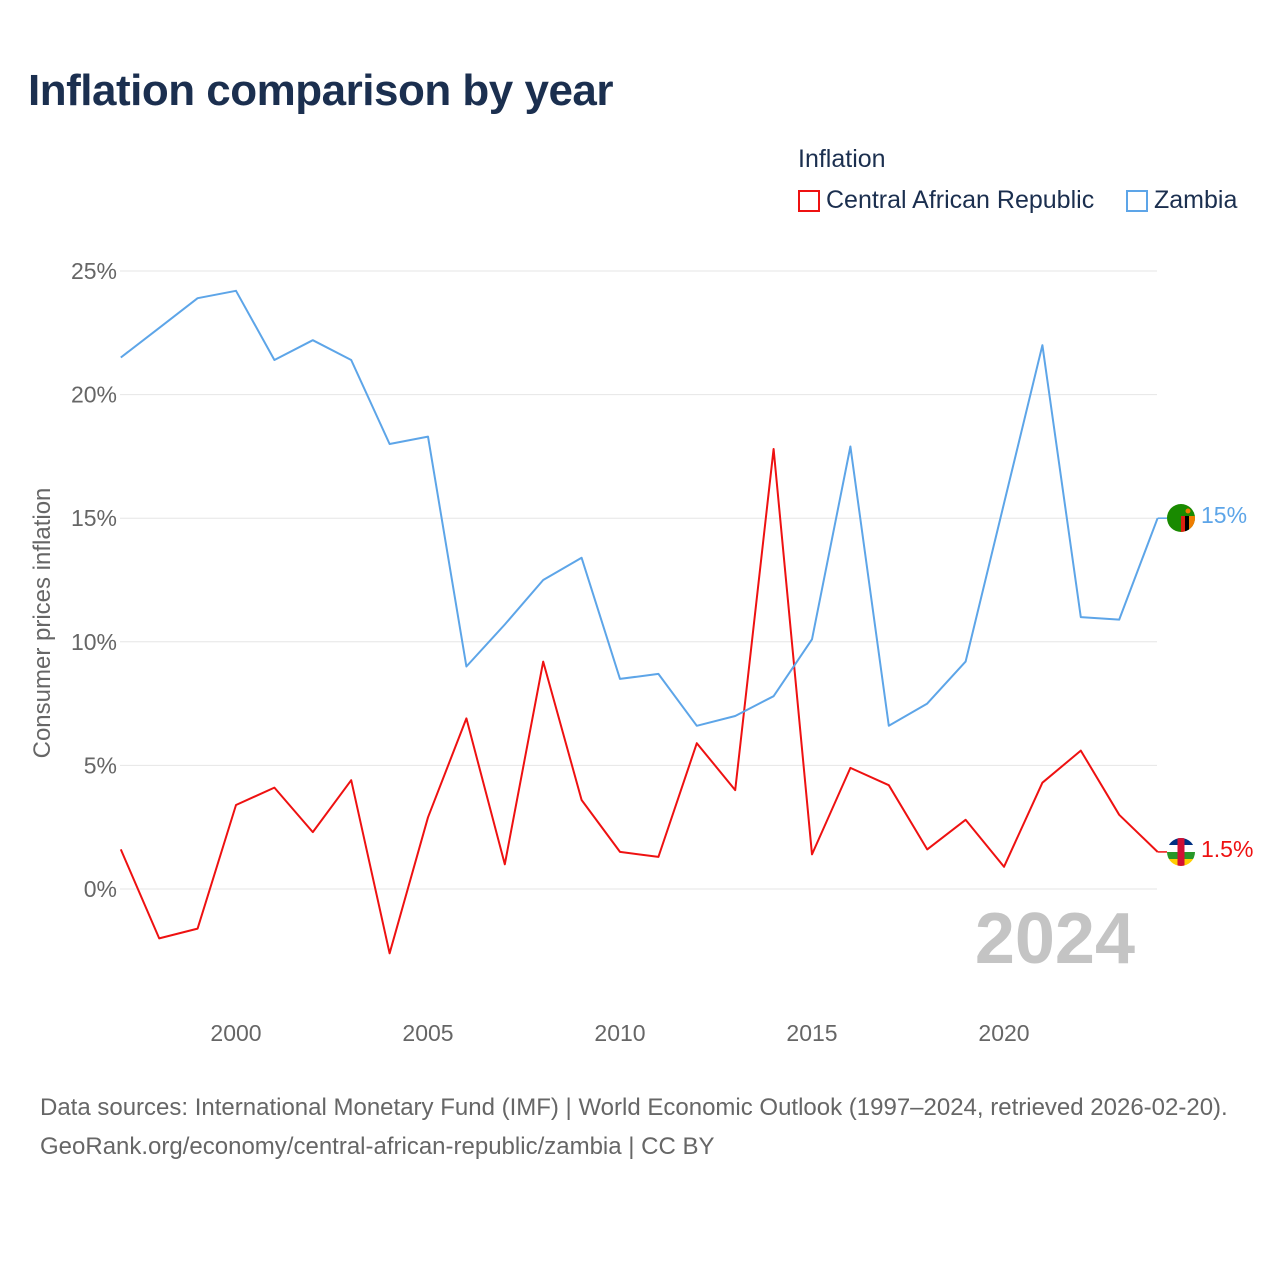  I want to click on end-label-zambia: 15%, so click(1224, 515).